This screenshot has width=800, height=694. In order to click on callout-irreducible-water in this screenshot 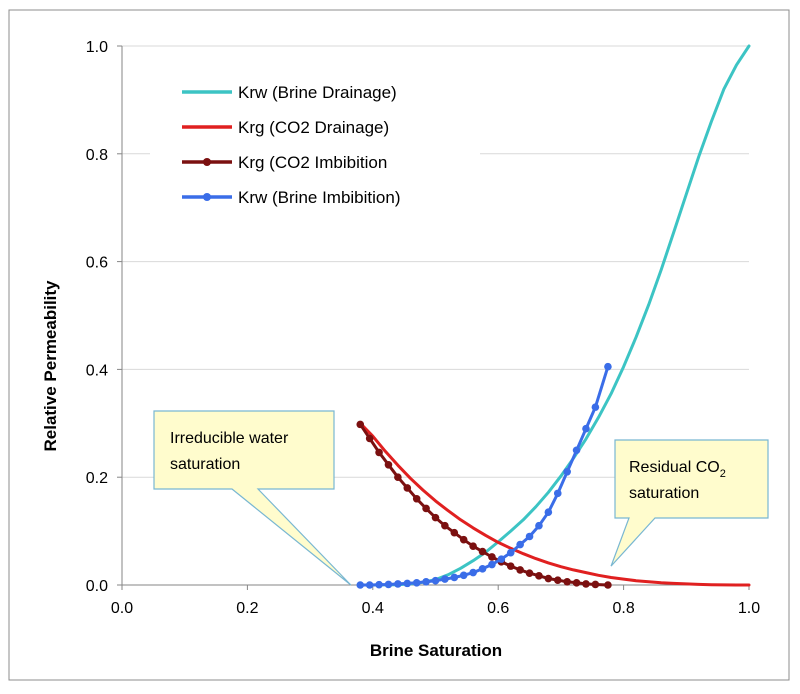, I will do `click(252, 498)`.